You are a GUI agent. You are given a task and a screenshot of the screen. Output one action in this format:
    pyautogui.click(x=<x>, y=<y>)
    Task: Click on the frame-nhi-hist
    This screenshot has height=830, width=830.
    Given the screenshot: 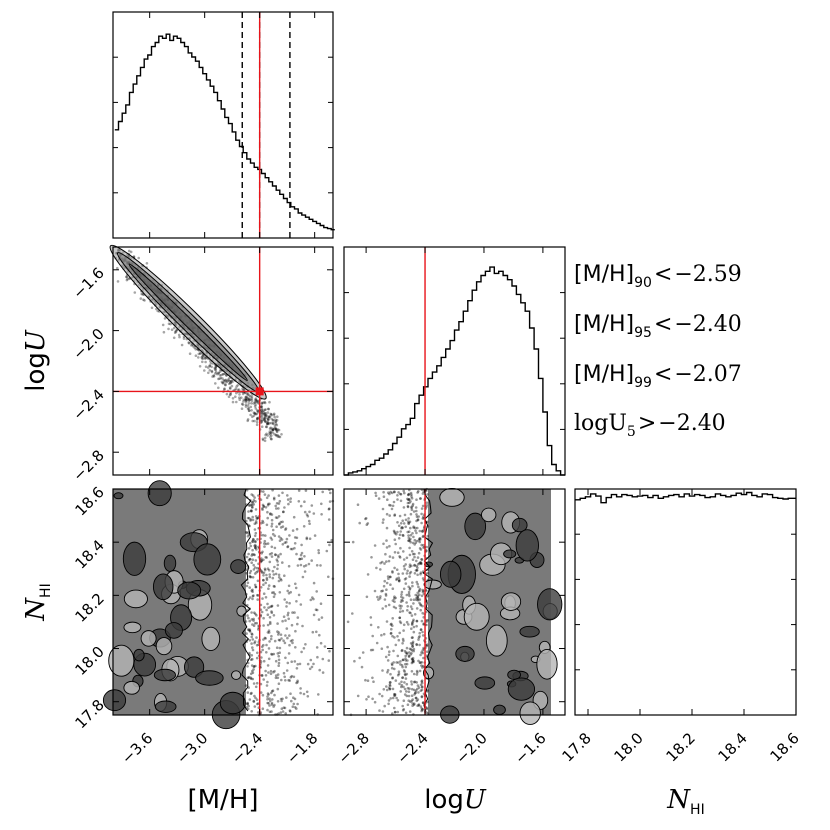 What is the action you would take?
    pyautogui.click(x=685, y=602)
    